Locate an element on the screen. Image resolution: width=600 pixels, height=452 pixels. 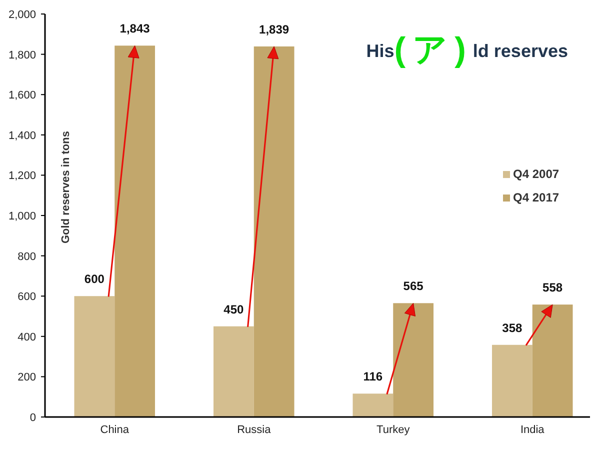
data-label: 565 is located at coordinates (413, 286).